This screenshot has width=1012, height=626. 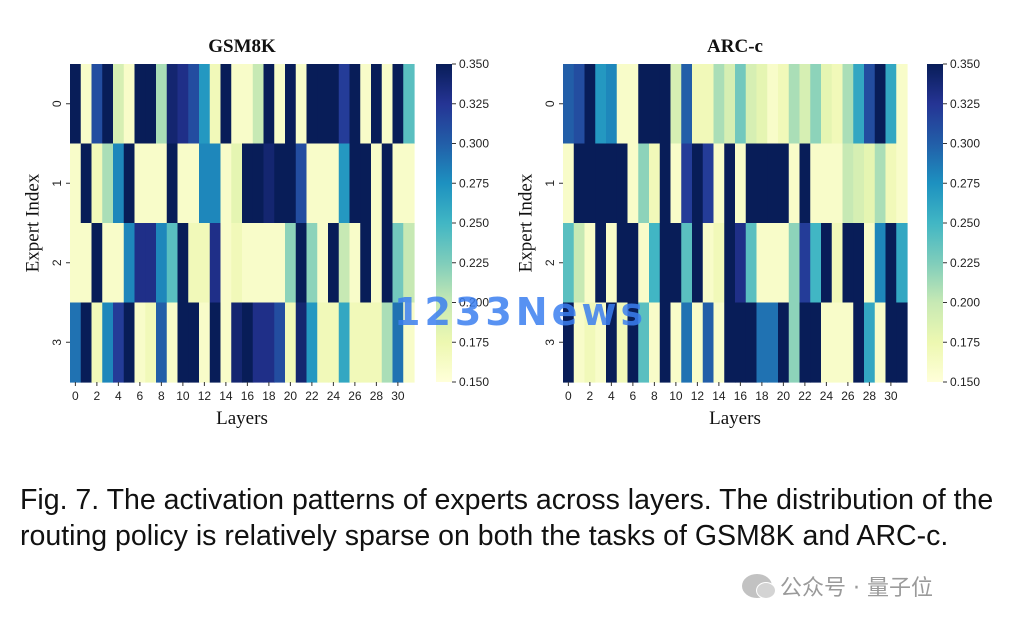 I want to click on panel1-cell-r3-c8, so click(x=162, y=342).